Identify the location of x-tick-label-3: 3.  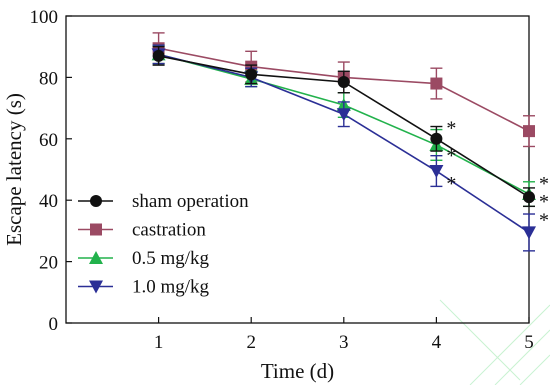
(344, 342).